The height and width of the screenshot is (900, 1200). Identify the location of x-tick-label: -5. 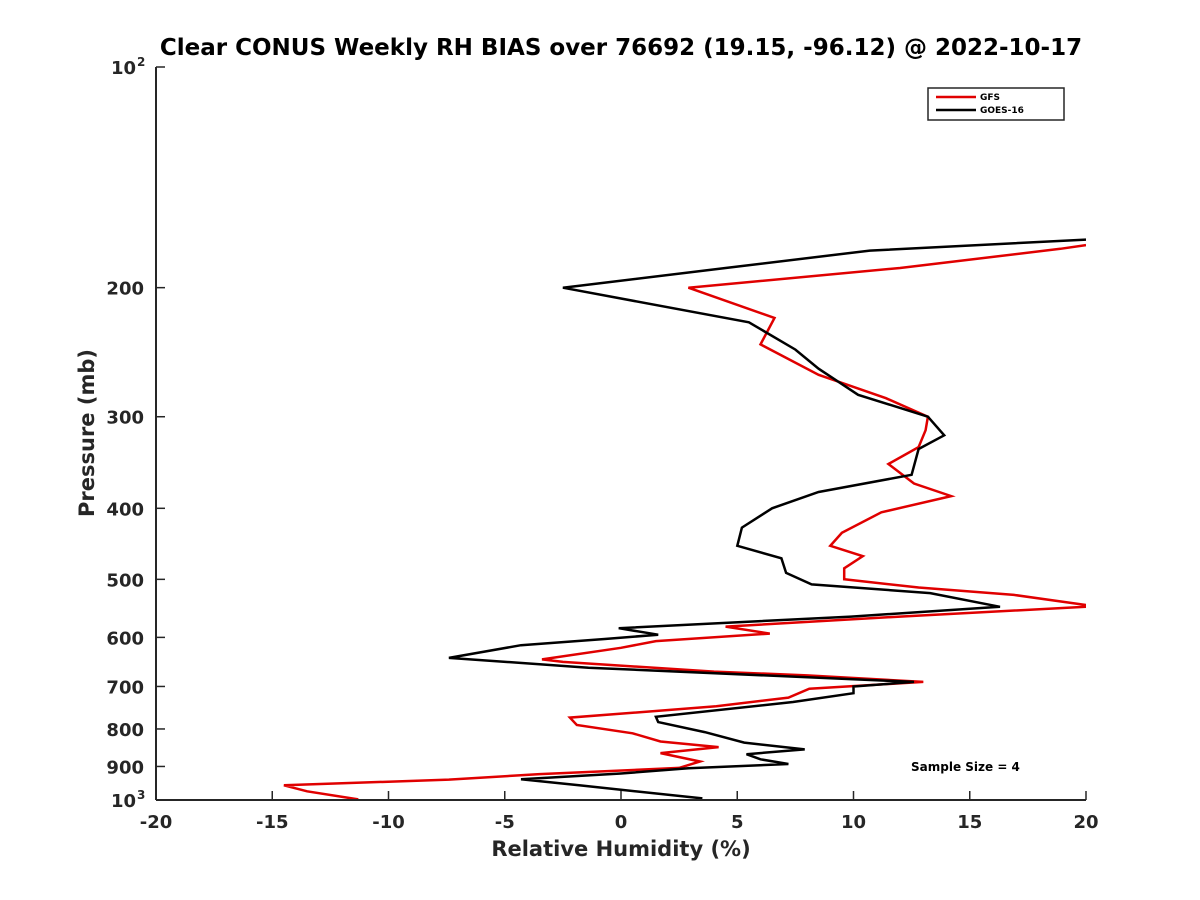
(505, 822).